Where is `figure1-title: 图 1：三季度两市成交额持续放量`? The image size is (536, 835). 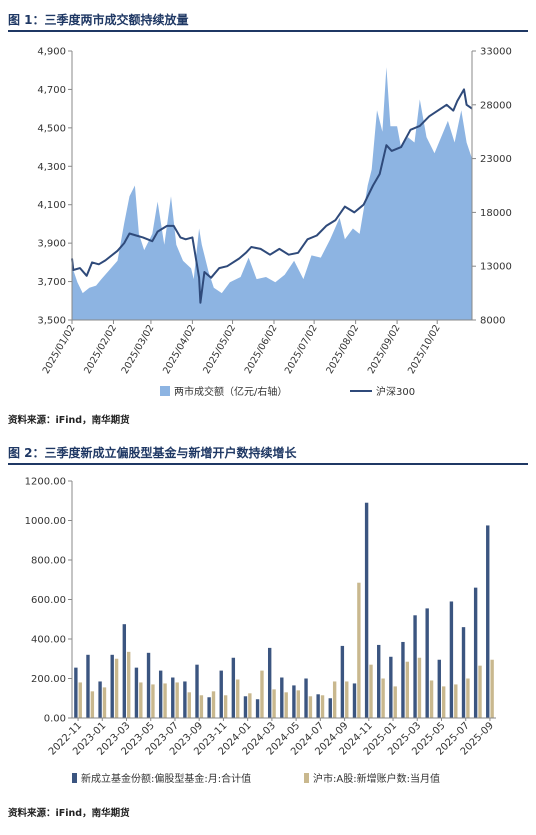 figure1-title: 图 1：三季度两市成交额持续放量 is located at coordinates (98, 20).